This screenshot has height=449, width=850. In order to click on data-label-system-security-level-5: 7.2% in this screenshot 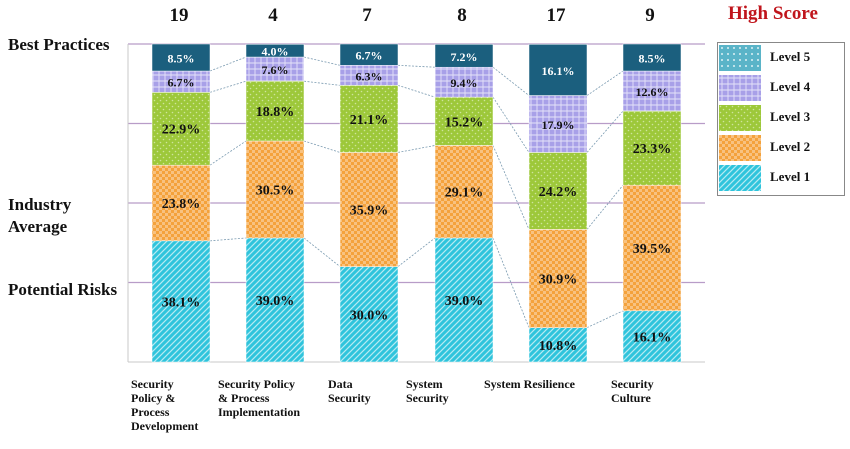, I will do `click(464, 57)`.